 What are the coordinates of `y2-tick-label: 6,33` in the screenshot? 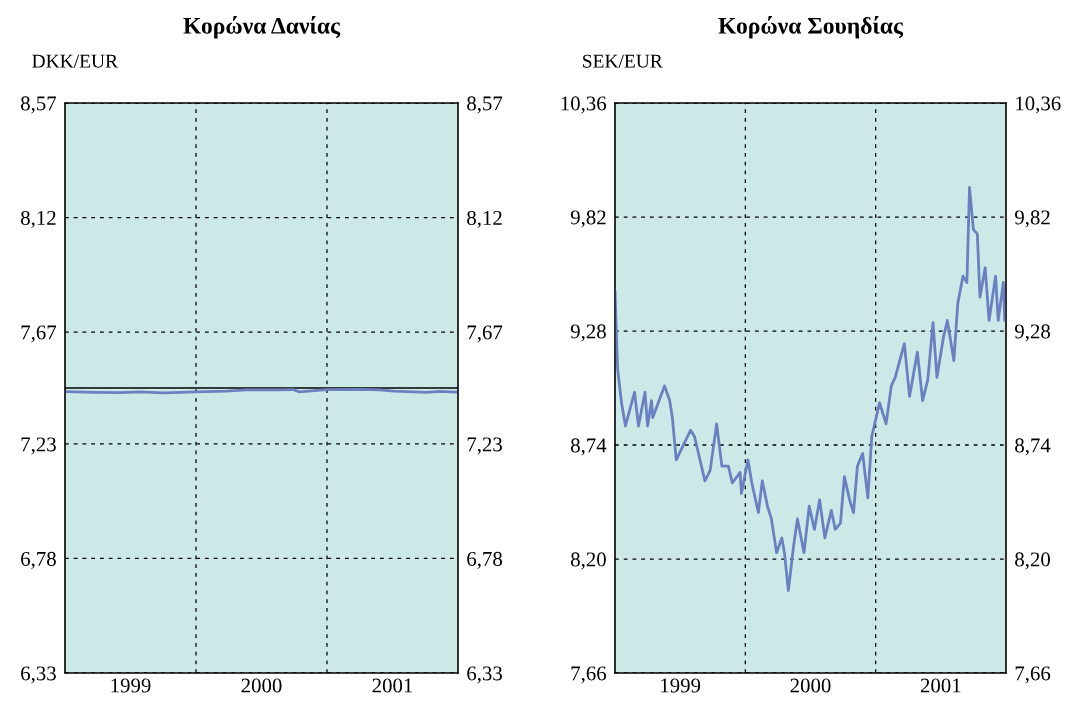 It's located at (484, 675).